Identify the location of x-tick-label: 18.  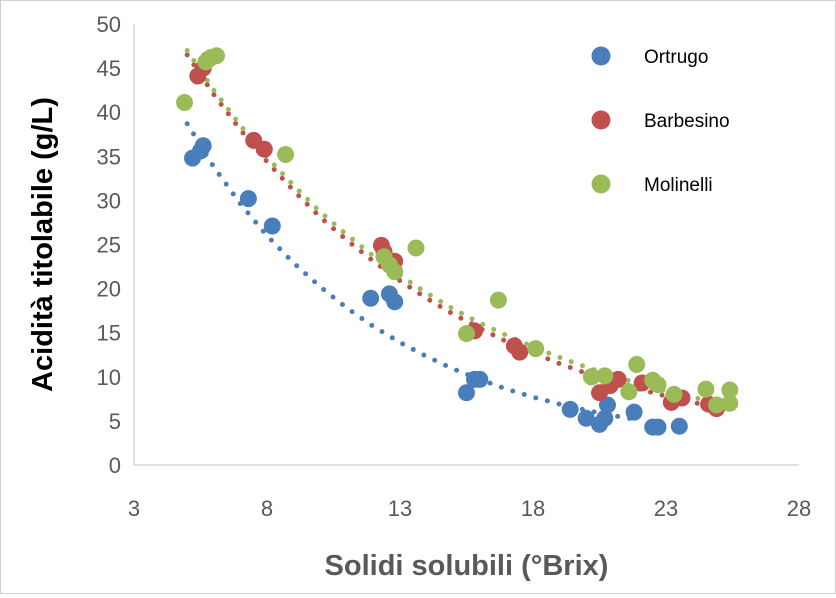
(533, 508).